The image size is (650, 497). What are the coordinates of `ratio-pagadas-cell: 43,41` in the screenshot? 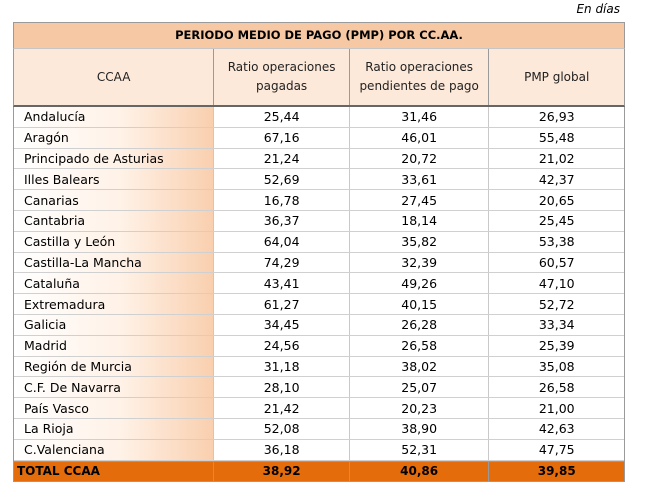 It's located at (281, 283).